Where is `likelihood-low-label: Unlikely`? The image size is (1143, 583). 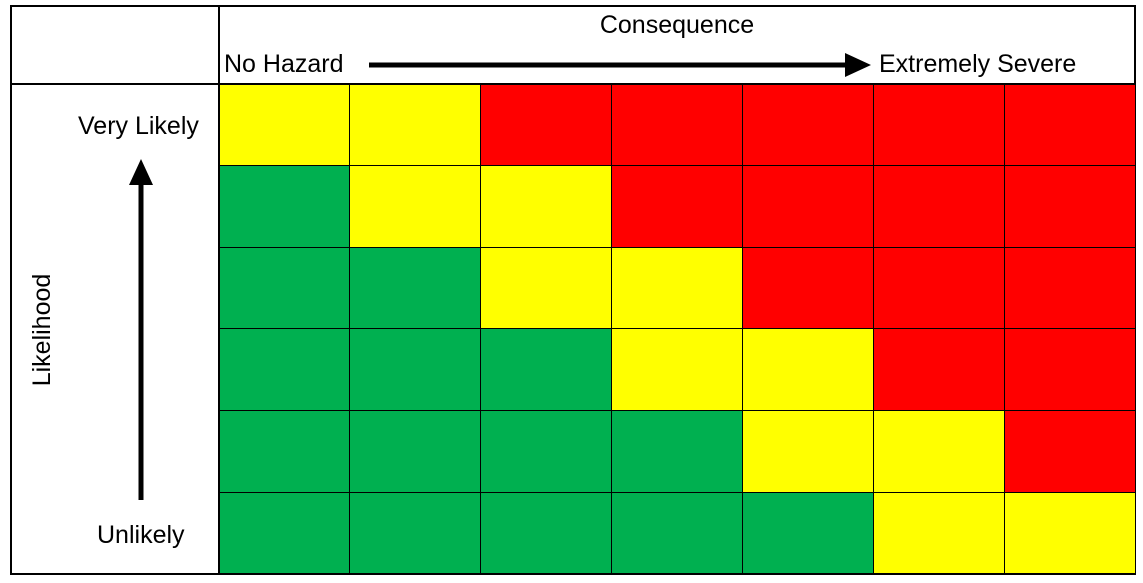 likelihood-low-label: Unlikely is located at coordinates (141, 535).